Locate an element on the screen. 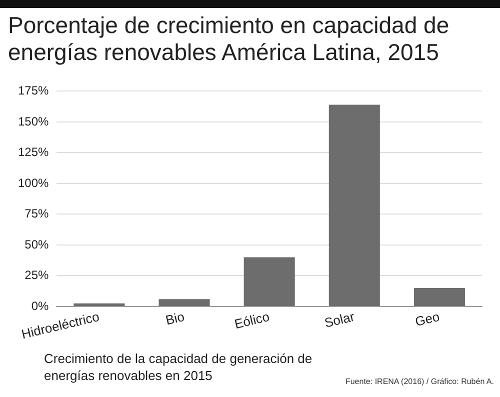 This screenshot has width=500, height=397. y-tick-label: 175% is located at coordinates (34, 91).